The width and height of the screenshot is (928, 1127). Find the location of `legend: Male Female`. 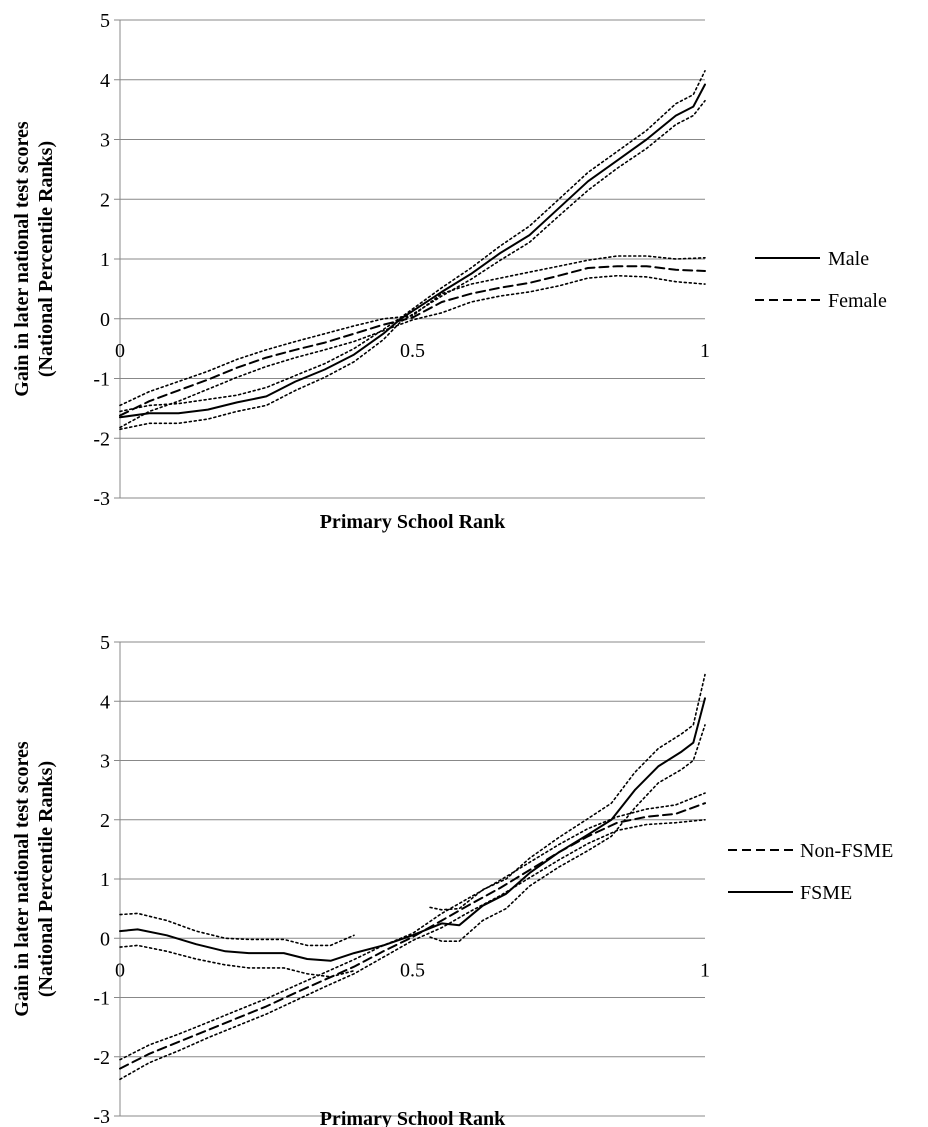

legend: Male Female is located at coordinates (821, 280).